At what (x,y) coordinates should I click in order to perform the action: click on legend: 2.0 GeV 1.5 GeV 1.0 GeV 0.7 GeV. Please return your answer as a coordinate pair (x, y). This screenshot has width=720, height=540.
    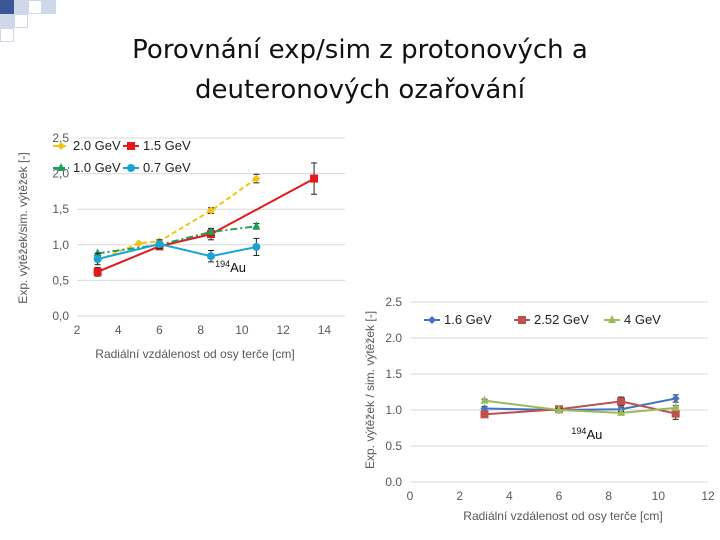
    Looking at the image, I should click on (122, 156).